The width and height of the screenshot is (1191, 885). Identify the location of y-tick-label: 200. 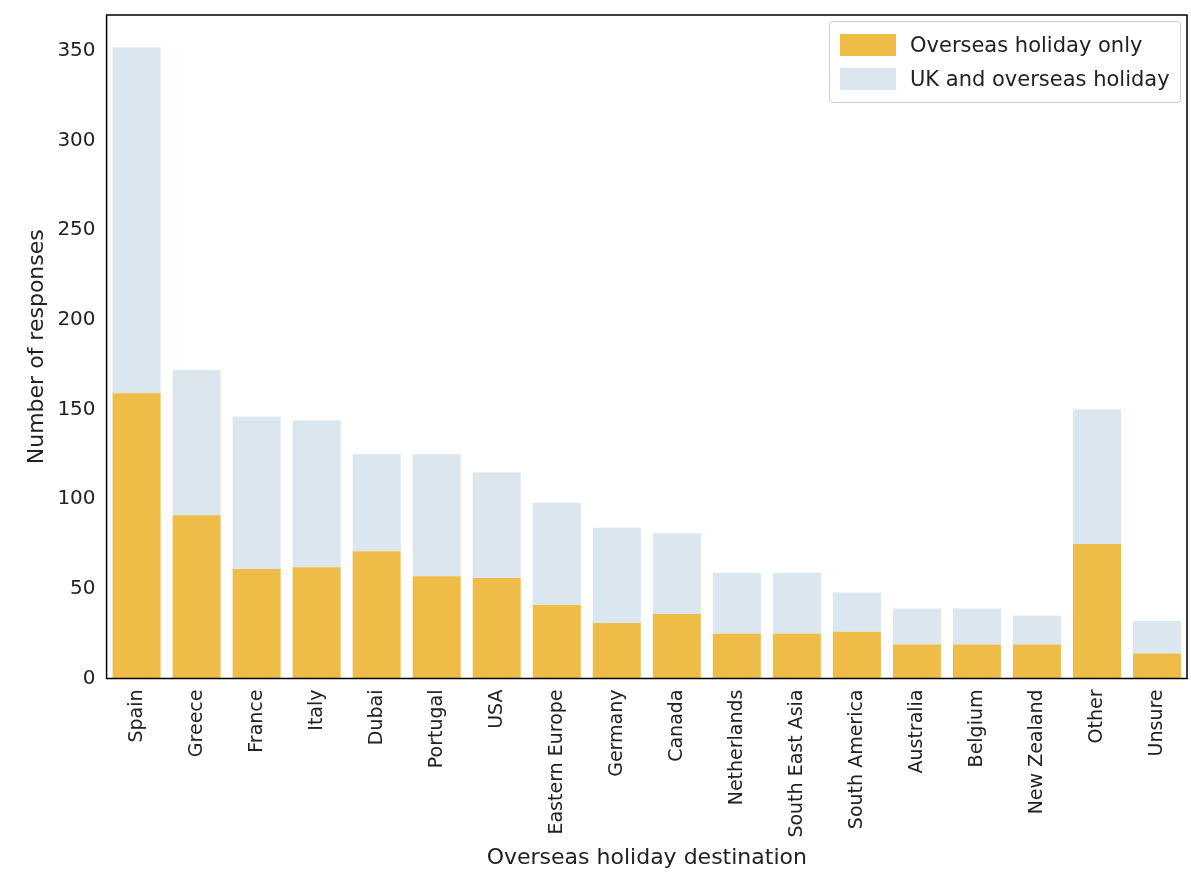
(76, 318).